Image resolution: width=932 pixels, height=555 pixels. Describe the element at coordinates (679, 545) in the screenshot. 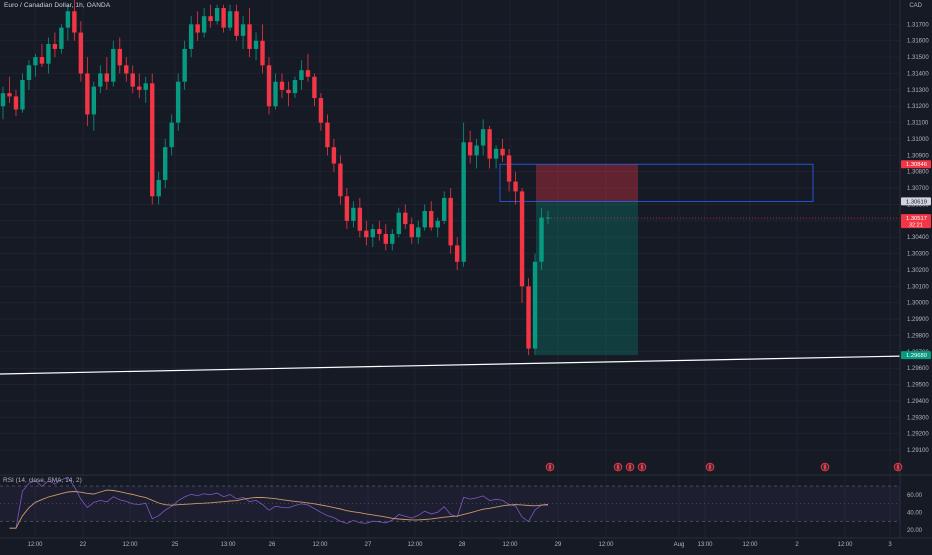

I see `time-tick-label: Aug` at that location.